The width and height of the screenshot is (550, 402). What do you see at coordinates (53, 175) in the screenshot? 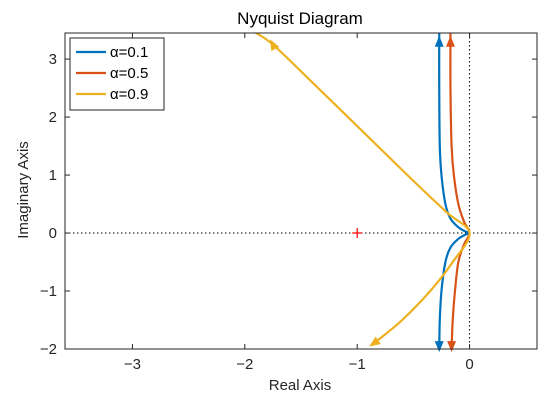
I see `y-tick-label: 1` at bounding box center [53, 175].